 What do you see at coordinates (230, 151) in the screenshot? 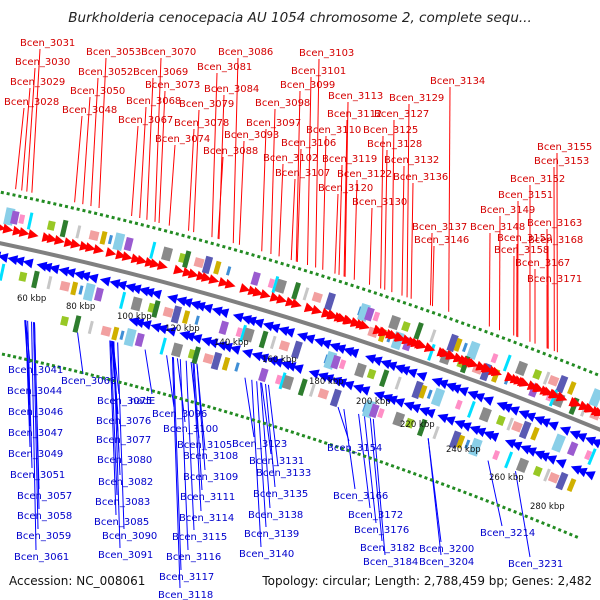
I see `gene-label: Bcen_3088` at bounding box center [230, 151].